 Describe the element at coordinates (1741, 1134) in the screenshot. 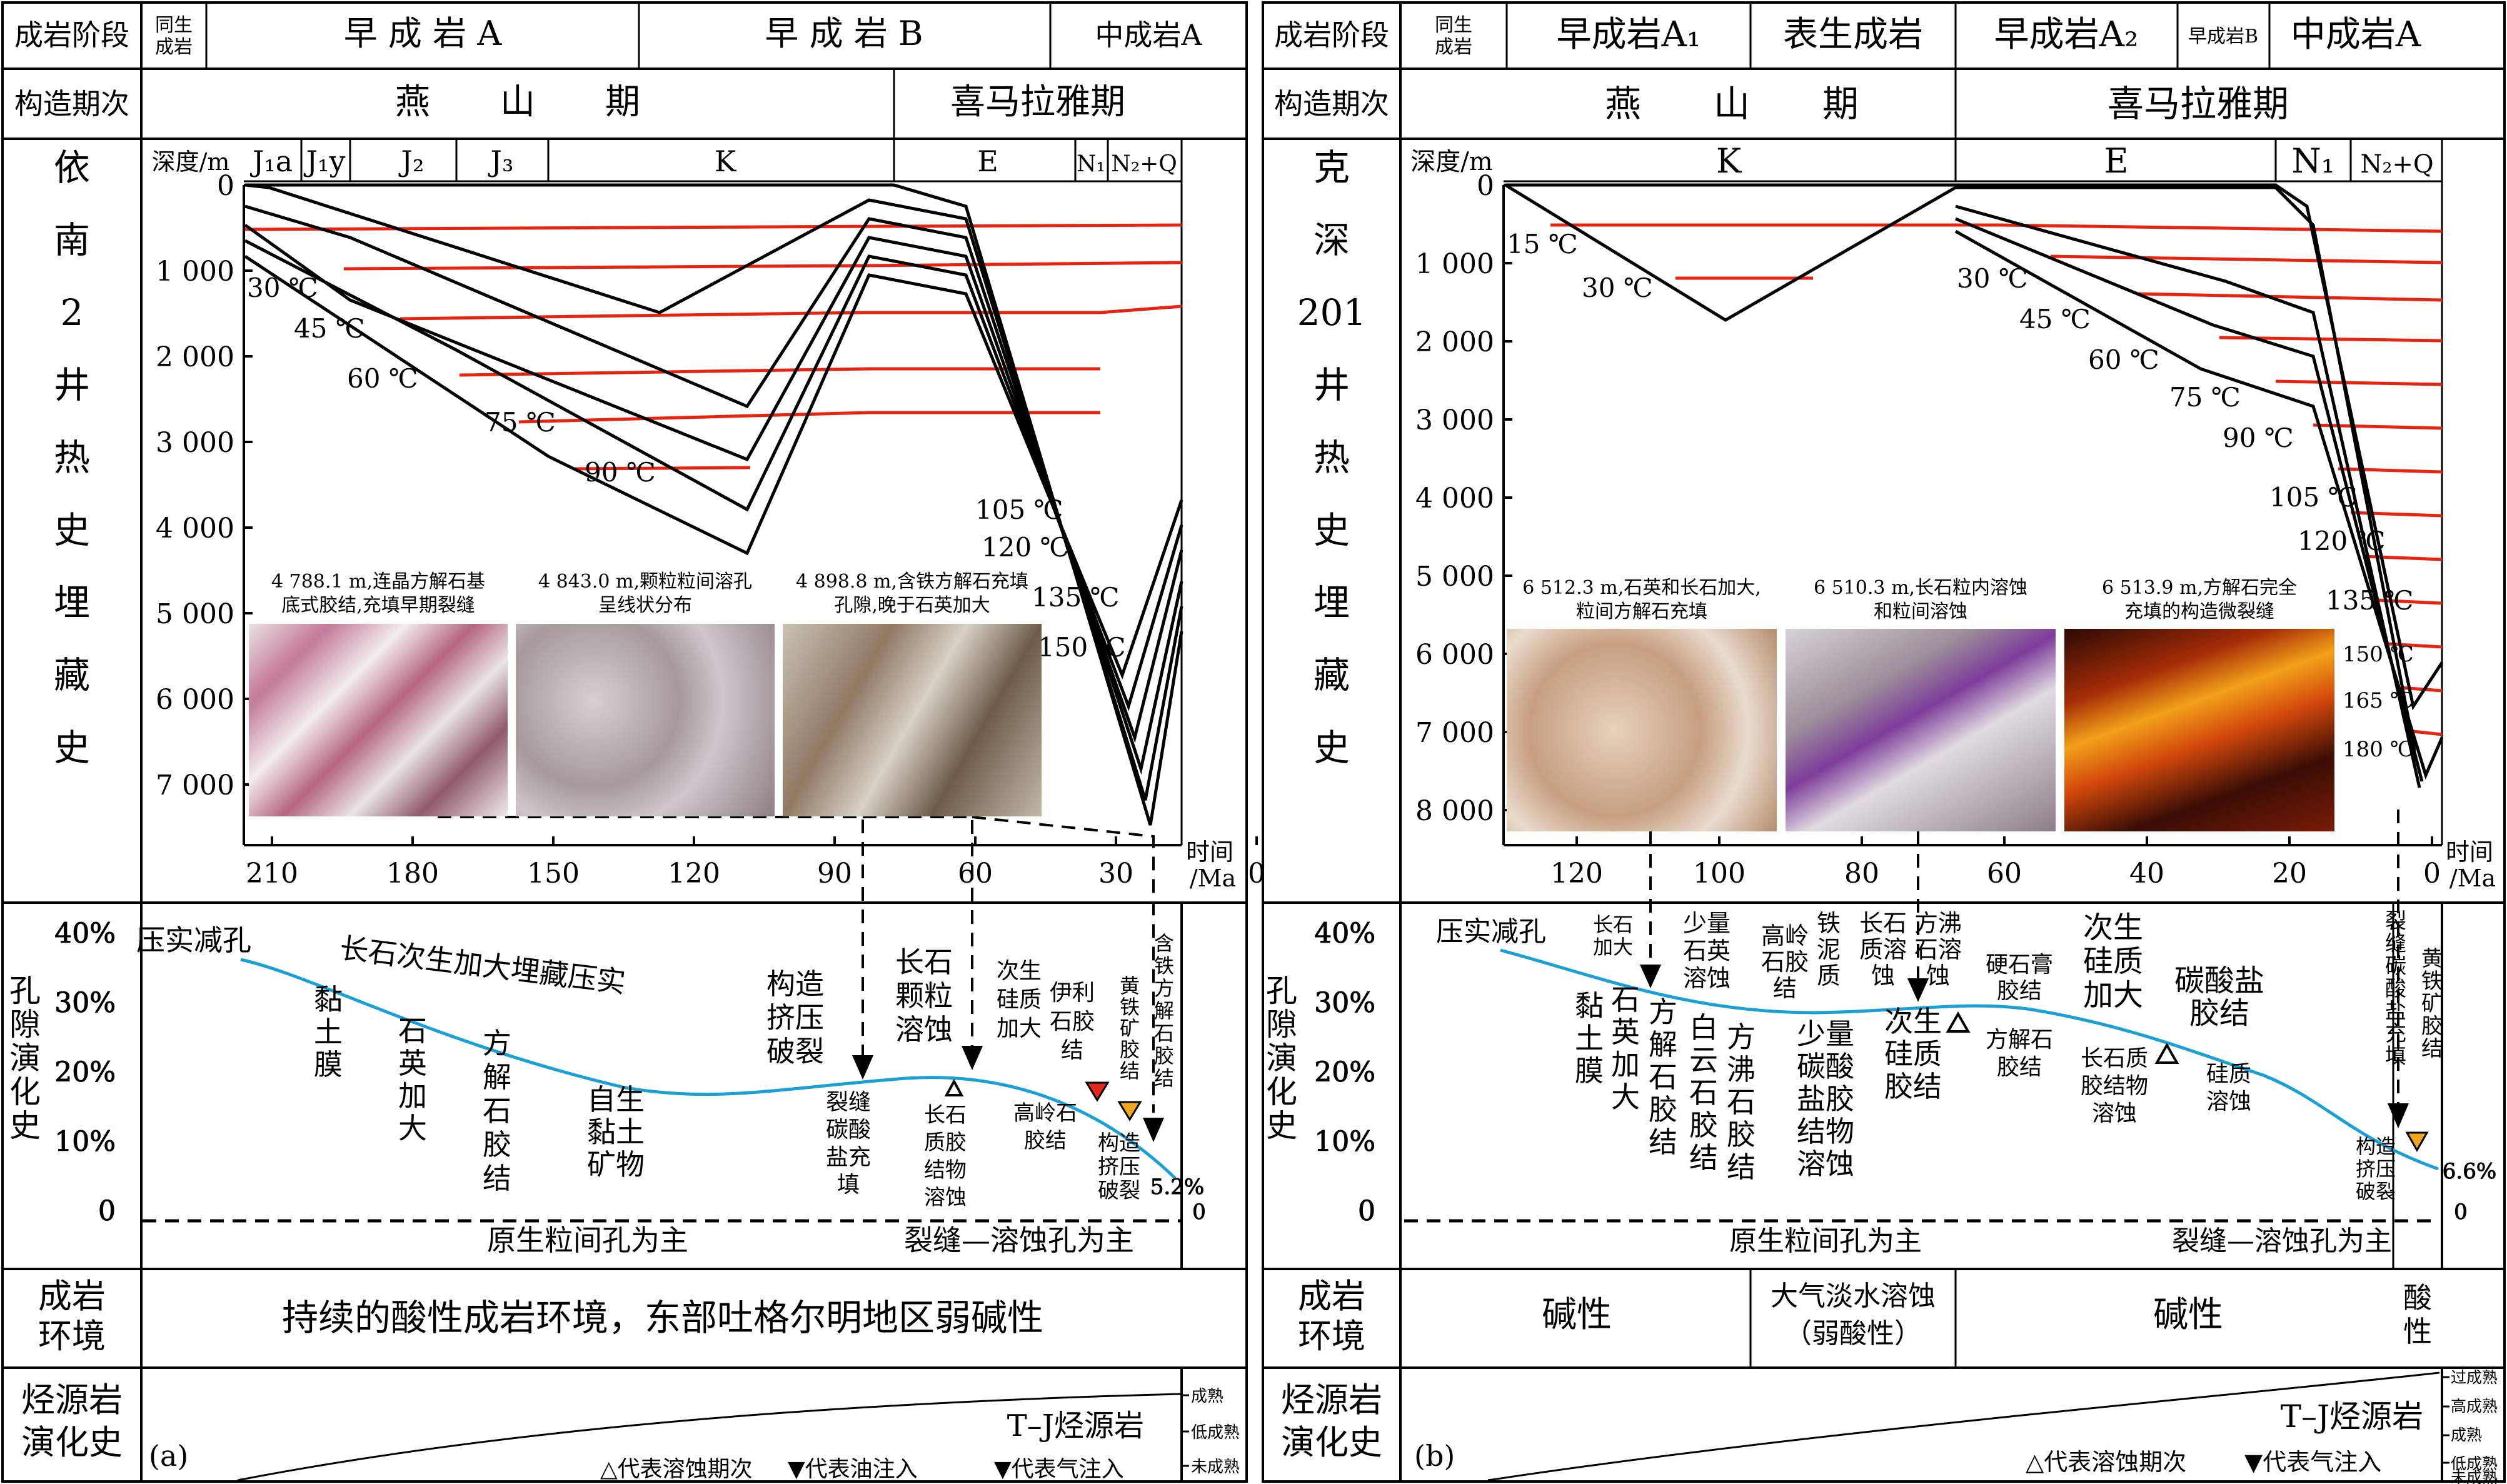

I see `analcime-cement-label: 胶` at that location.